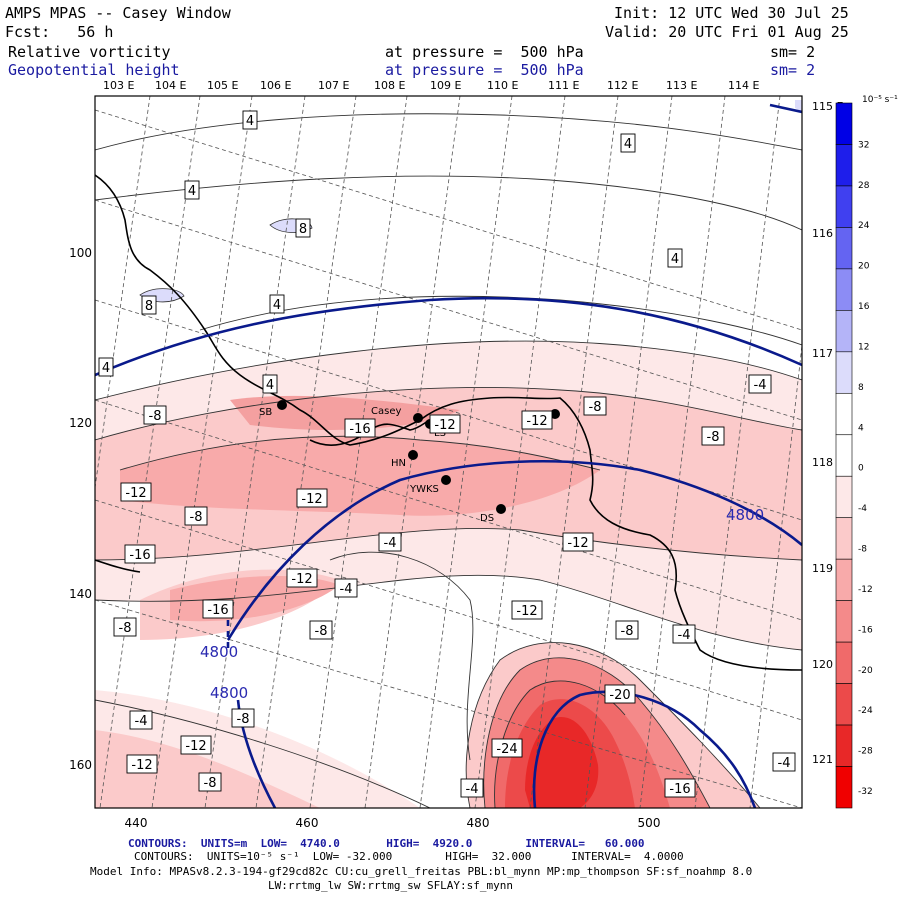 The height and width of the screenshot is (900, 900). What do you see at coordinates (862, 509) in the screenshot?
I see `colorbar-label: -4` at bounding box center [862, 509].